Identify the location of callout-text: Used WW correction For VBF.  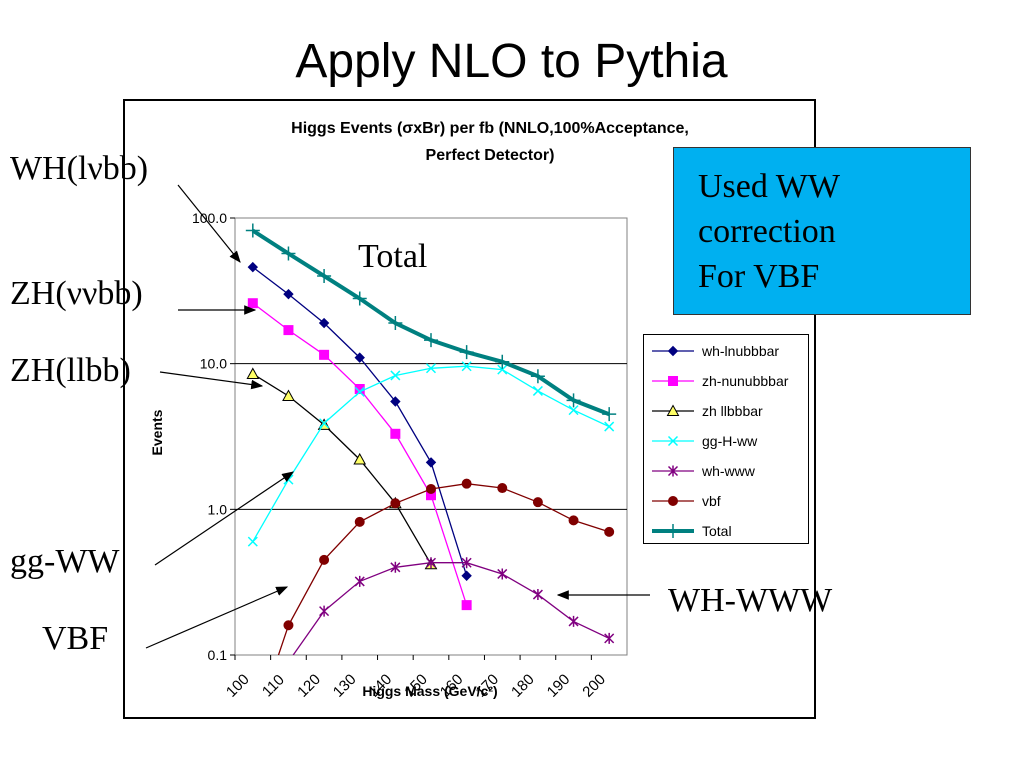
(769, 231).